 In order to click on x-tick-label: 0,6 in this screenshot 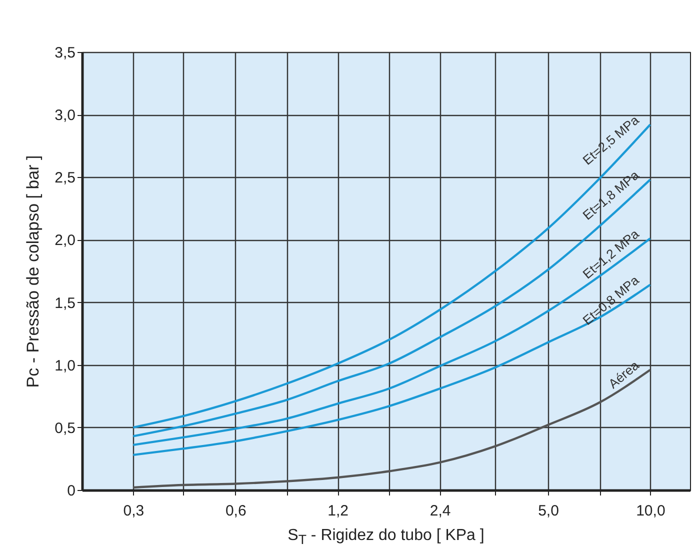, I will do `click(235, 511)`.